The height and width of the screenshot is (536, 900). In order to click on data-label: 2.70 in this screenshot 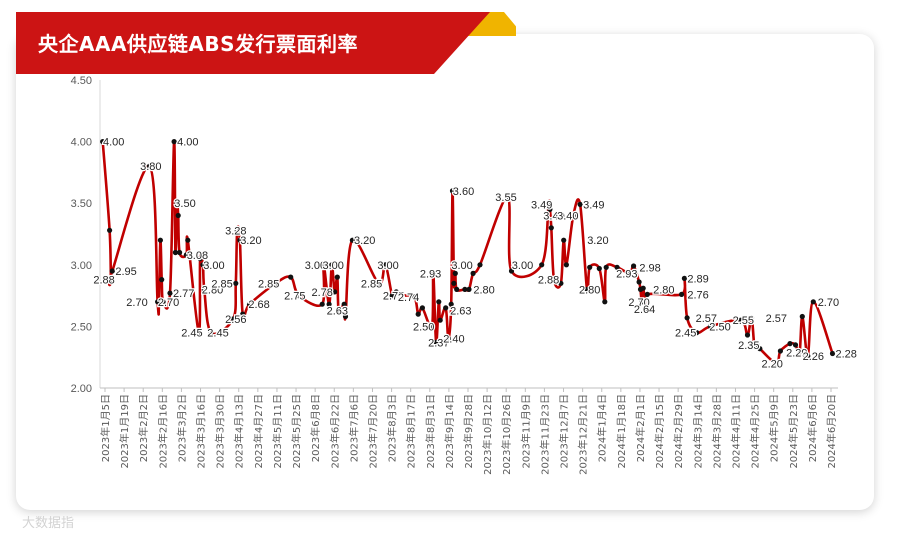, I will do `click(168, 303)`.